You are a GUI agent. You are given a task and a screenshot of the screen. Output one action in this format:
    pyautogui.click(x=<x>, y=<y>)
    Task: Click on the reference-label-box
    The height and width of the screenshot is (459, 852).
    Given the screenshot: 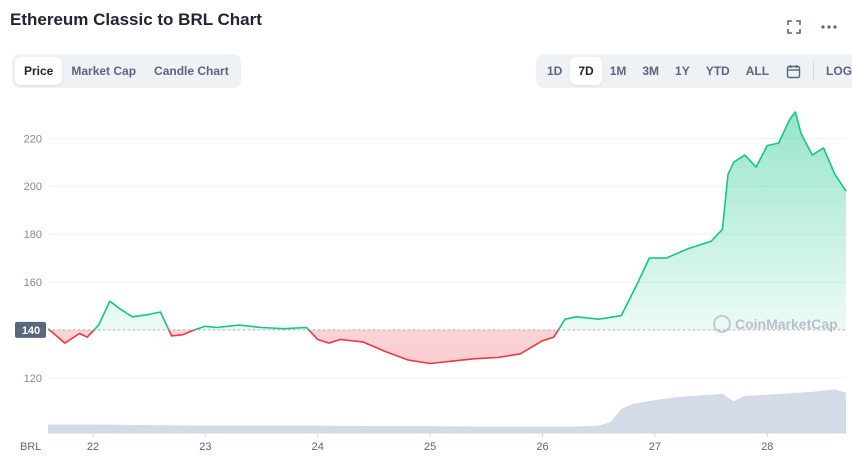 What is the action you would take?
    pyautogui.click(x=30, y=329)
    